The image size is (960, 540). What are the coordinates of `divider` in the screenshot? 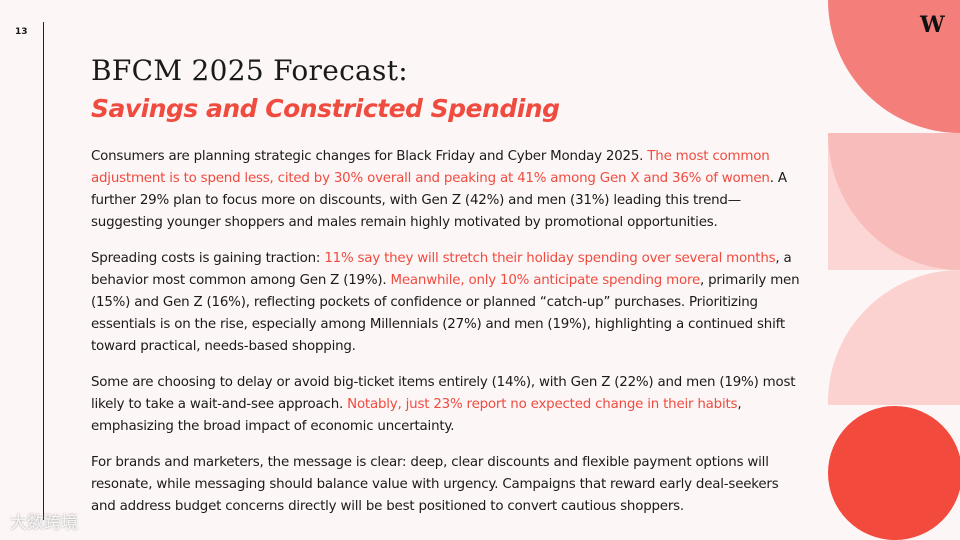 It's located at (43, 271).